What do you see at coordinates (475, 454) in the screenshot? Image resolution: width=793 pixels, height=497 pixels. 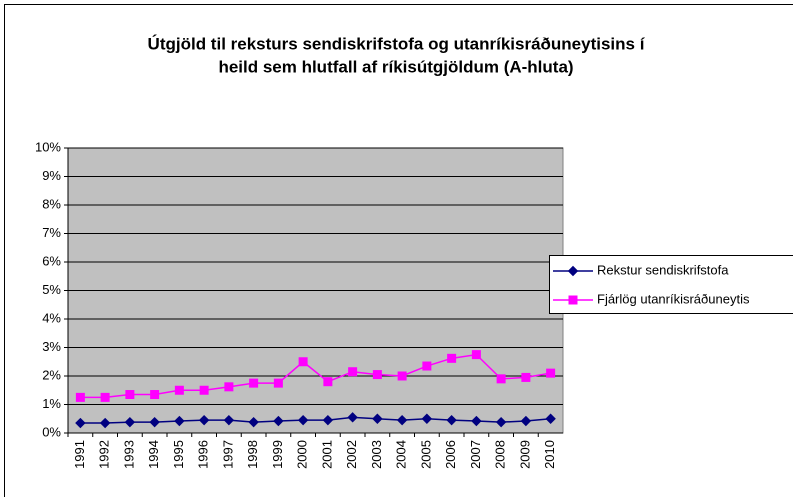 I see `x-tick-label: 2007` at bounding box center [475, 454].